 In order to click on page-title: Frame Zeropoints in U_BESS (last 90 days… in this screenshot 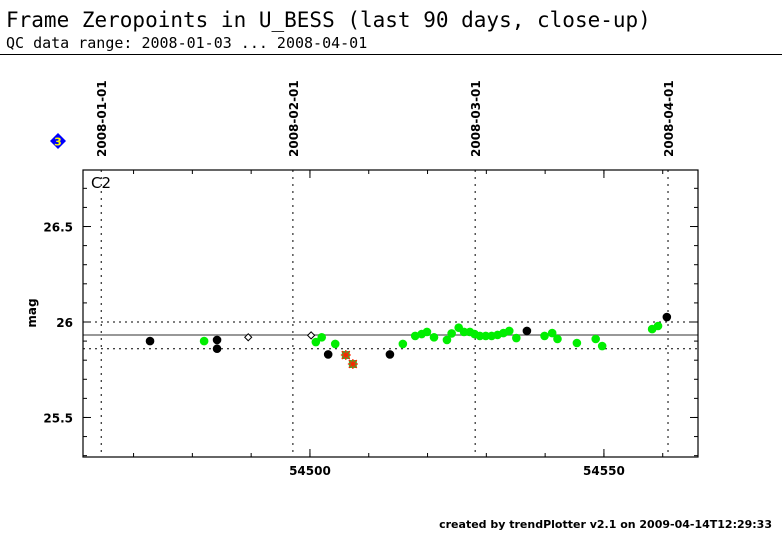, I will do `click(328, 20)`.